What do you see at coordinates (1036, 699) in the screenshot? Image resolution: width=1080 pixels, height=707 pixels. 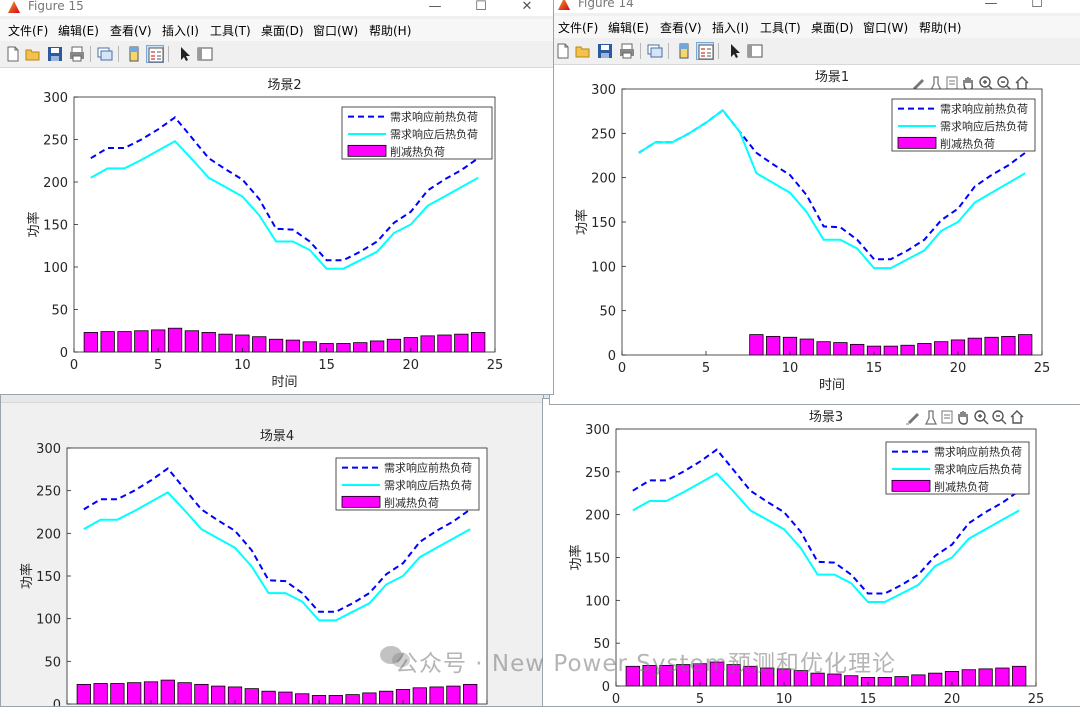 I see `x-tick-label: 25` at bounding box center [1036, 699].